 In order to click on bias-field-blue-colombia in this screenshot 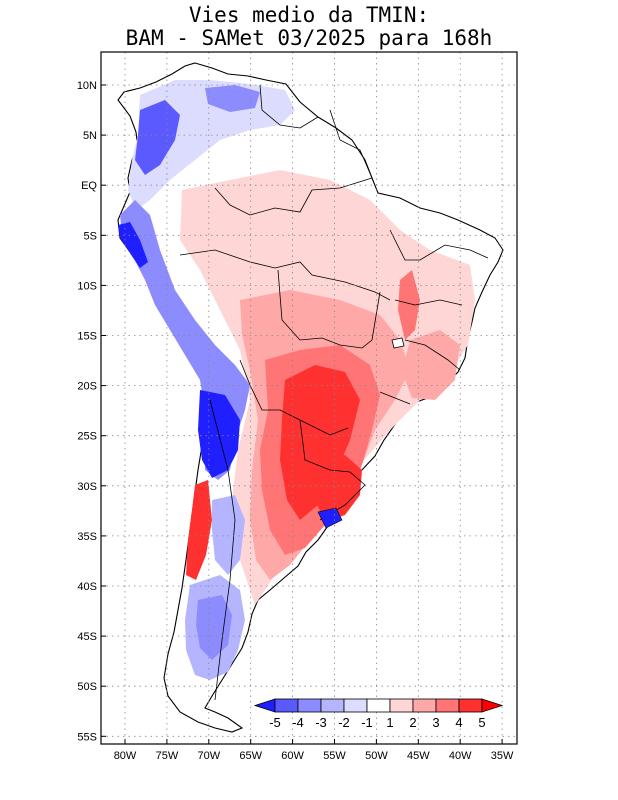, I will do `click(157, 137)`.